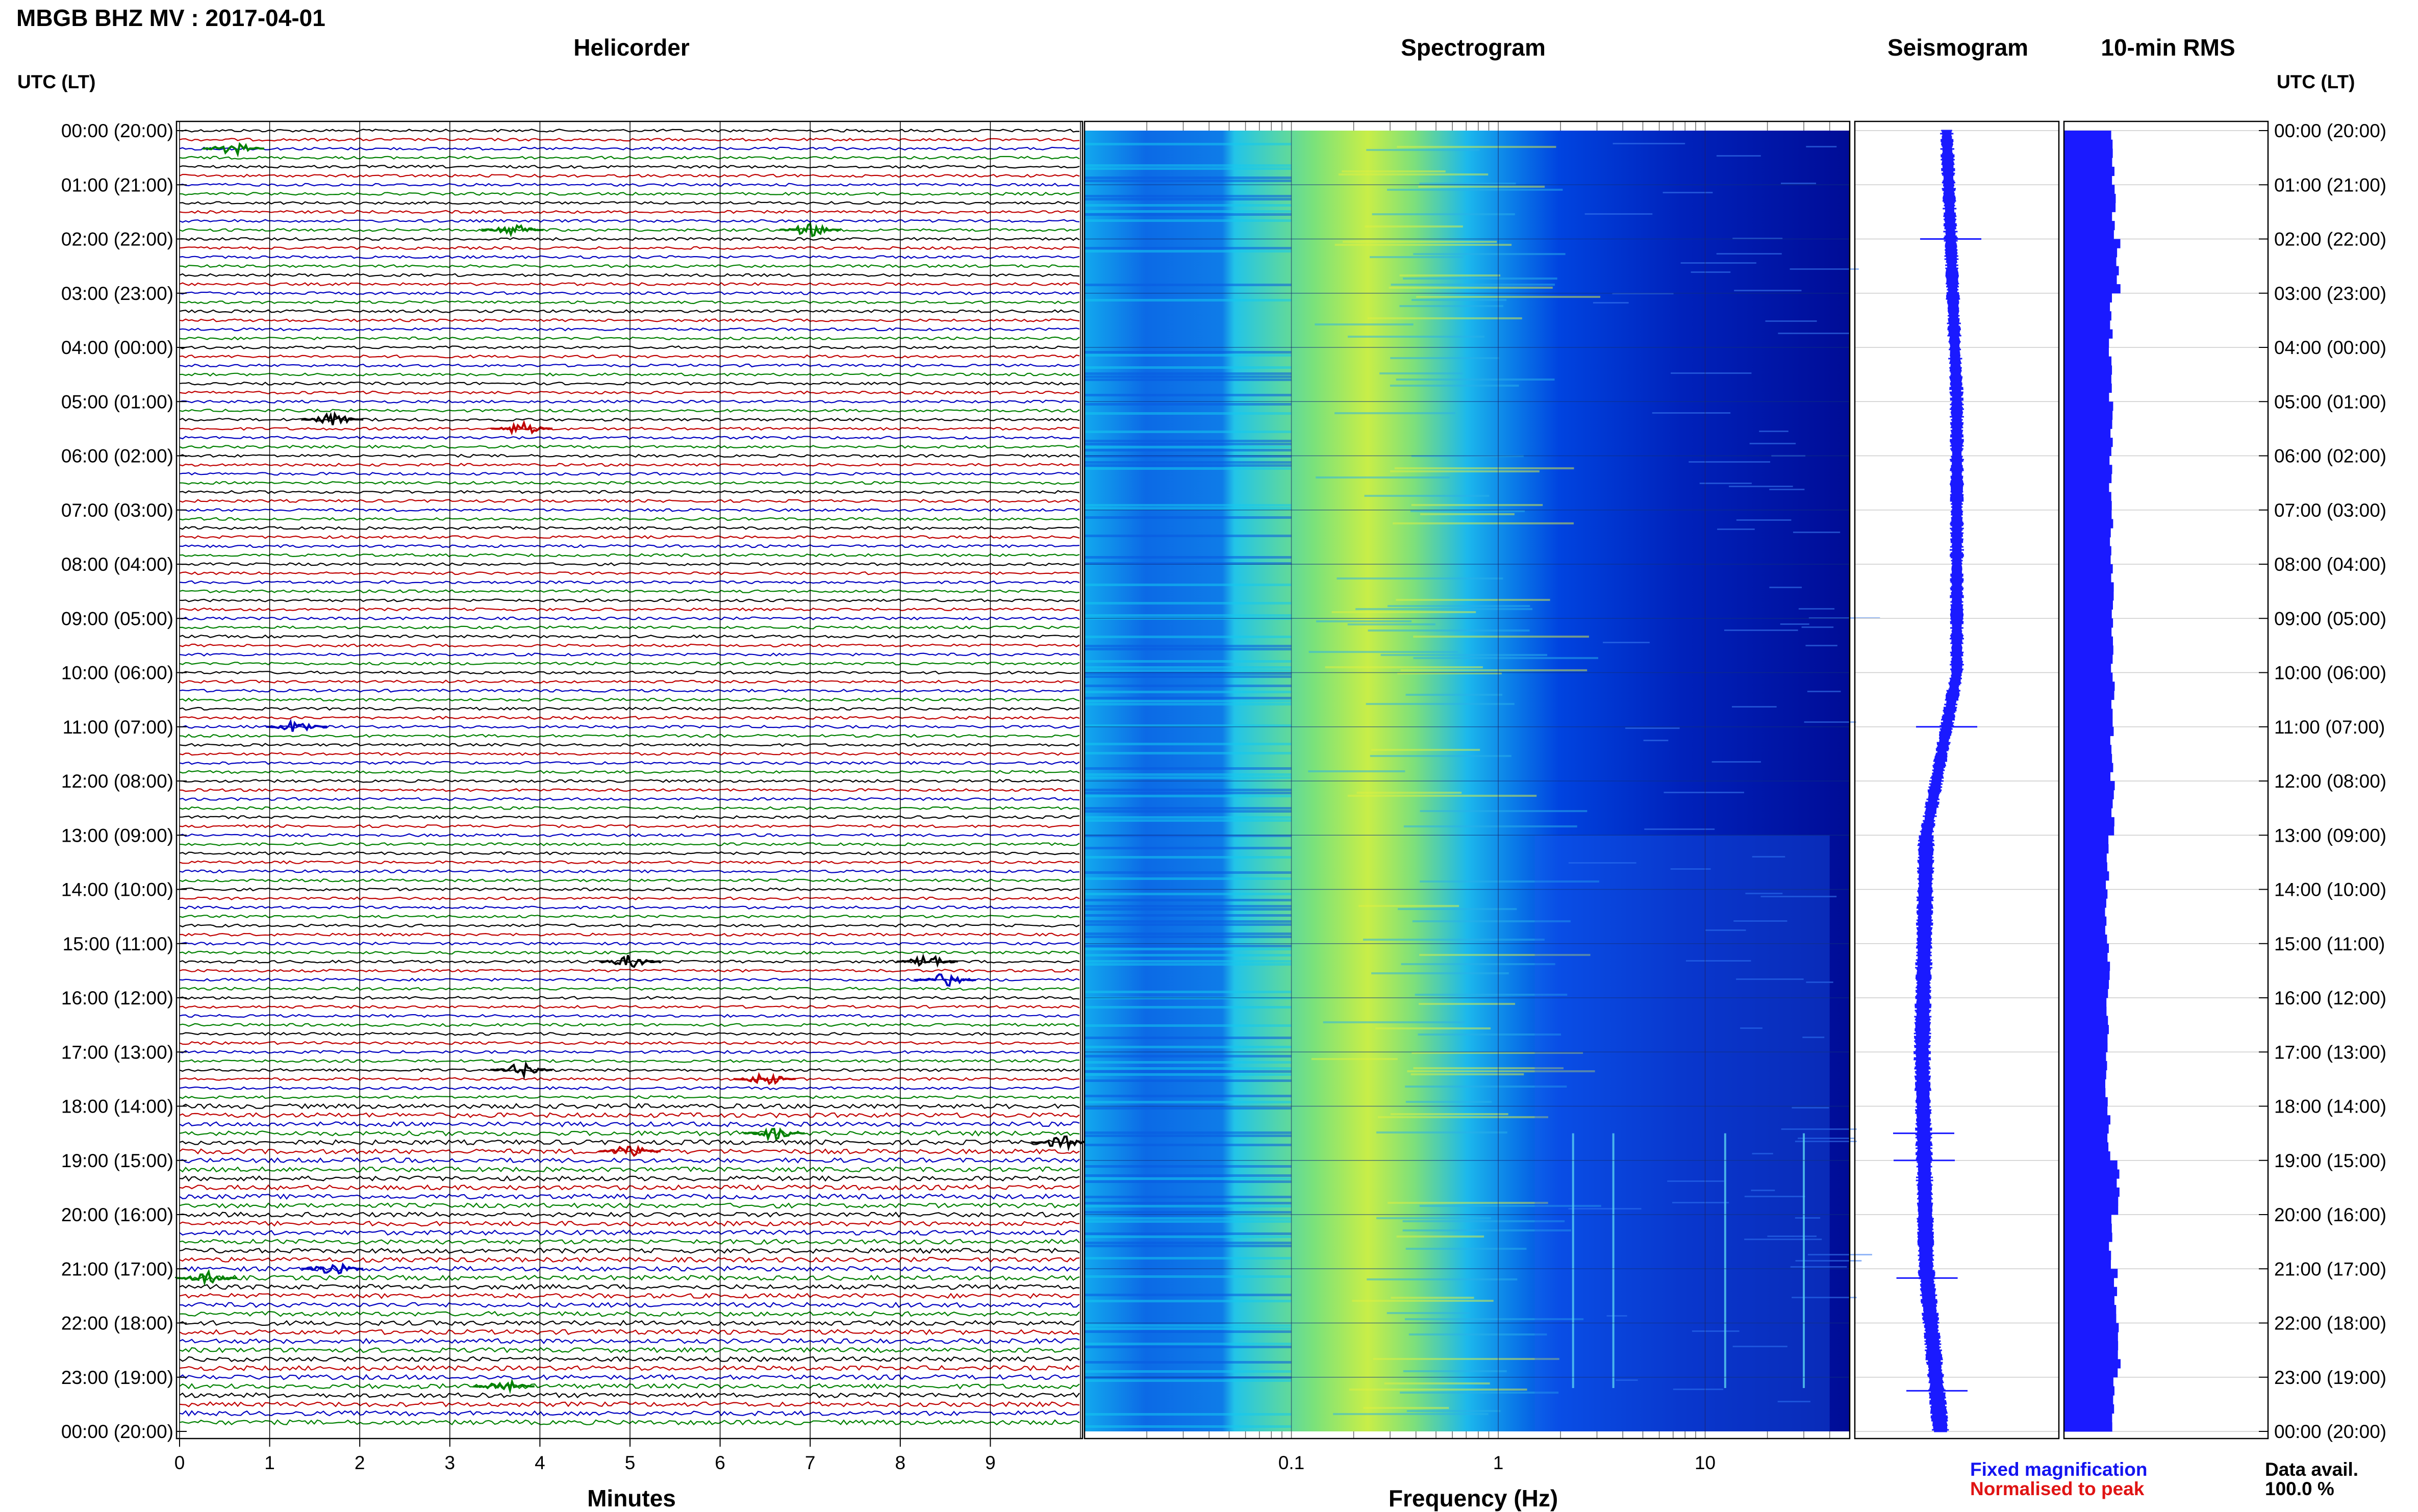 The height and width of the screenshot is (1512, 2418). I want to click on time-label-left: 03:00 (23:00), so click(117, 293).